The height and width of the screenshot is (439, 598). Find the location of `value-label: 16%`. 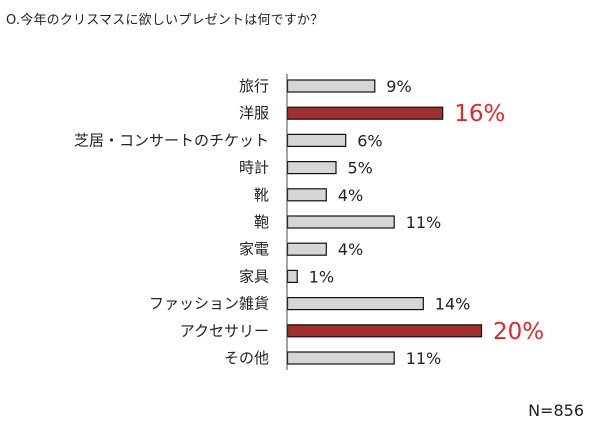

value-label: 16% is located at coordinates (479, 114).